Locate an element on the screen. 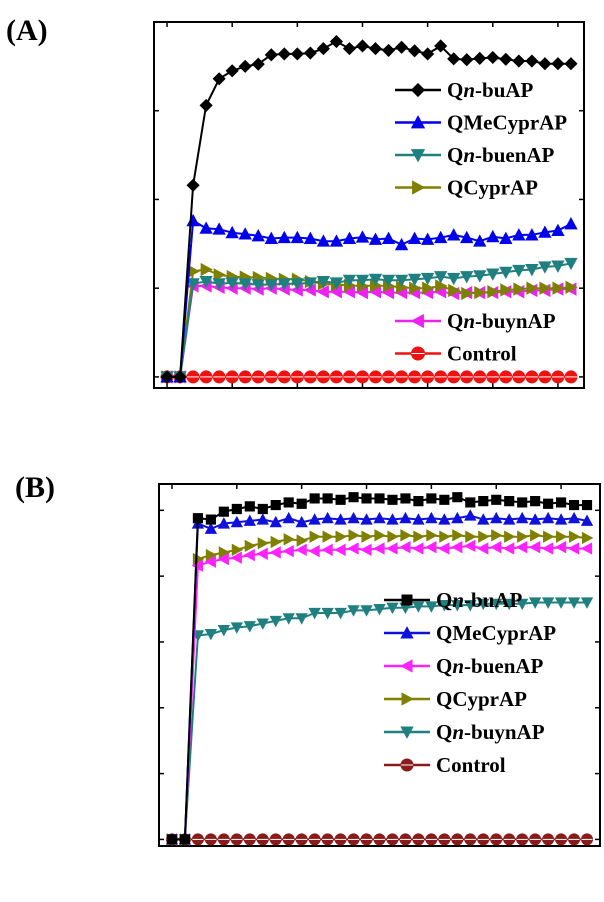 The width and height of the screenshot is (604, 902). legend-entry: Qn-buAP is located at coordinates (464, 90).